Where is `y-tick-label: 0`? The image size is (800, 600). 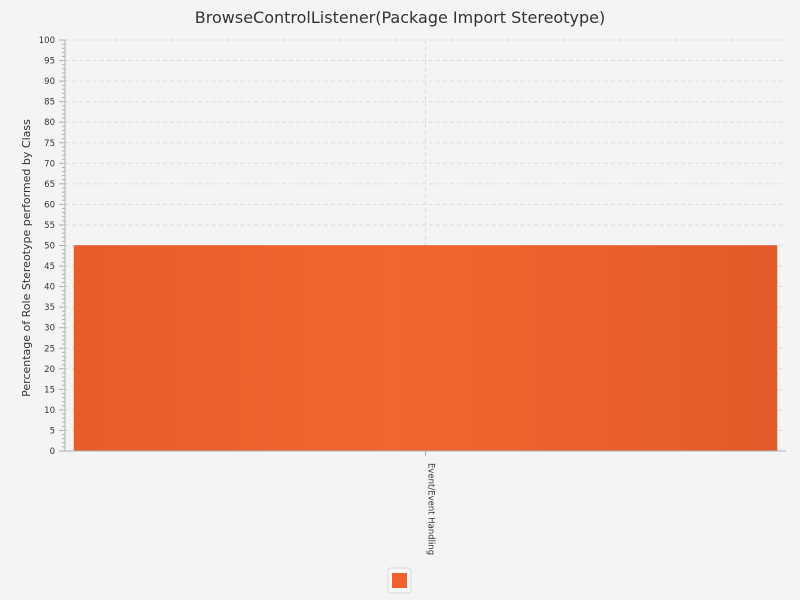
y-tick-label: 0 is located at coordinates (52, 452).